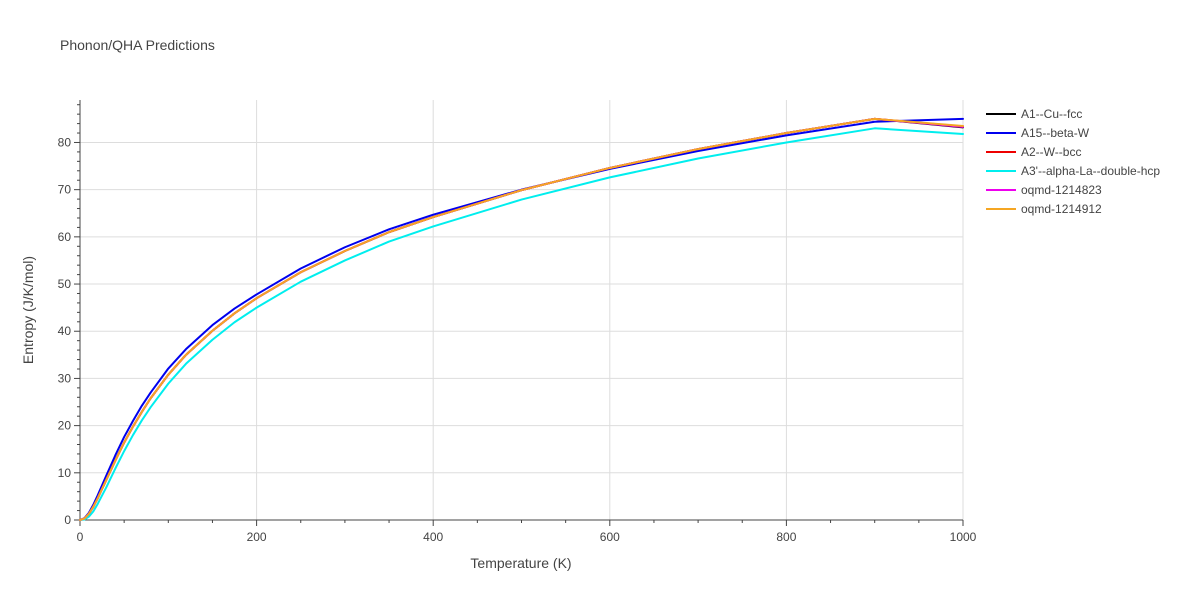 This screenshot has height=605, width=1200. I want to click on legend-item: A3'--alpha-La--double-hcp, so click(1073, 171).